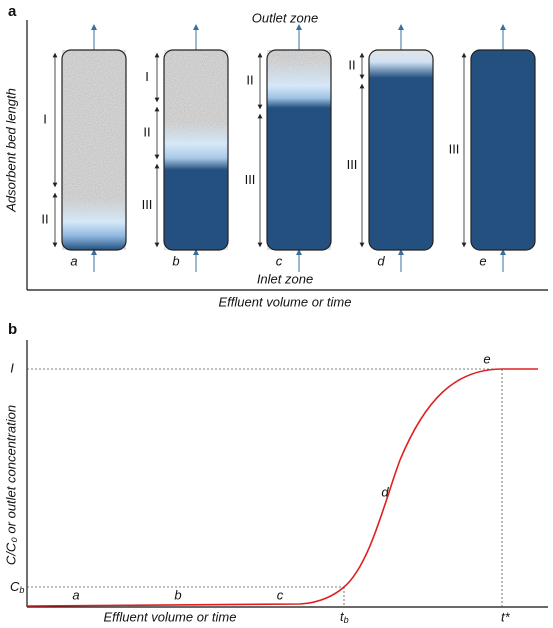  I want to click on x-label: t*, so click(506, 616).